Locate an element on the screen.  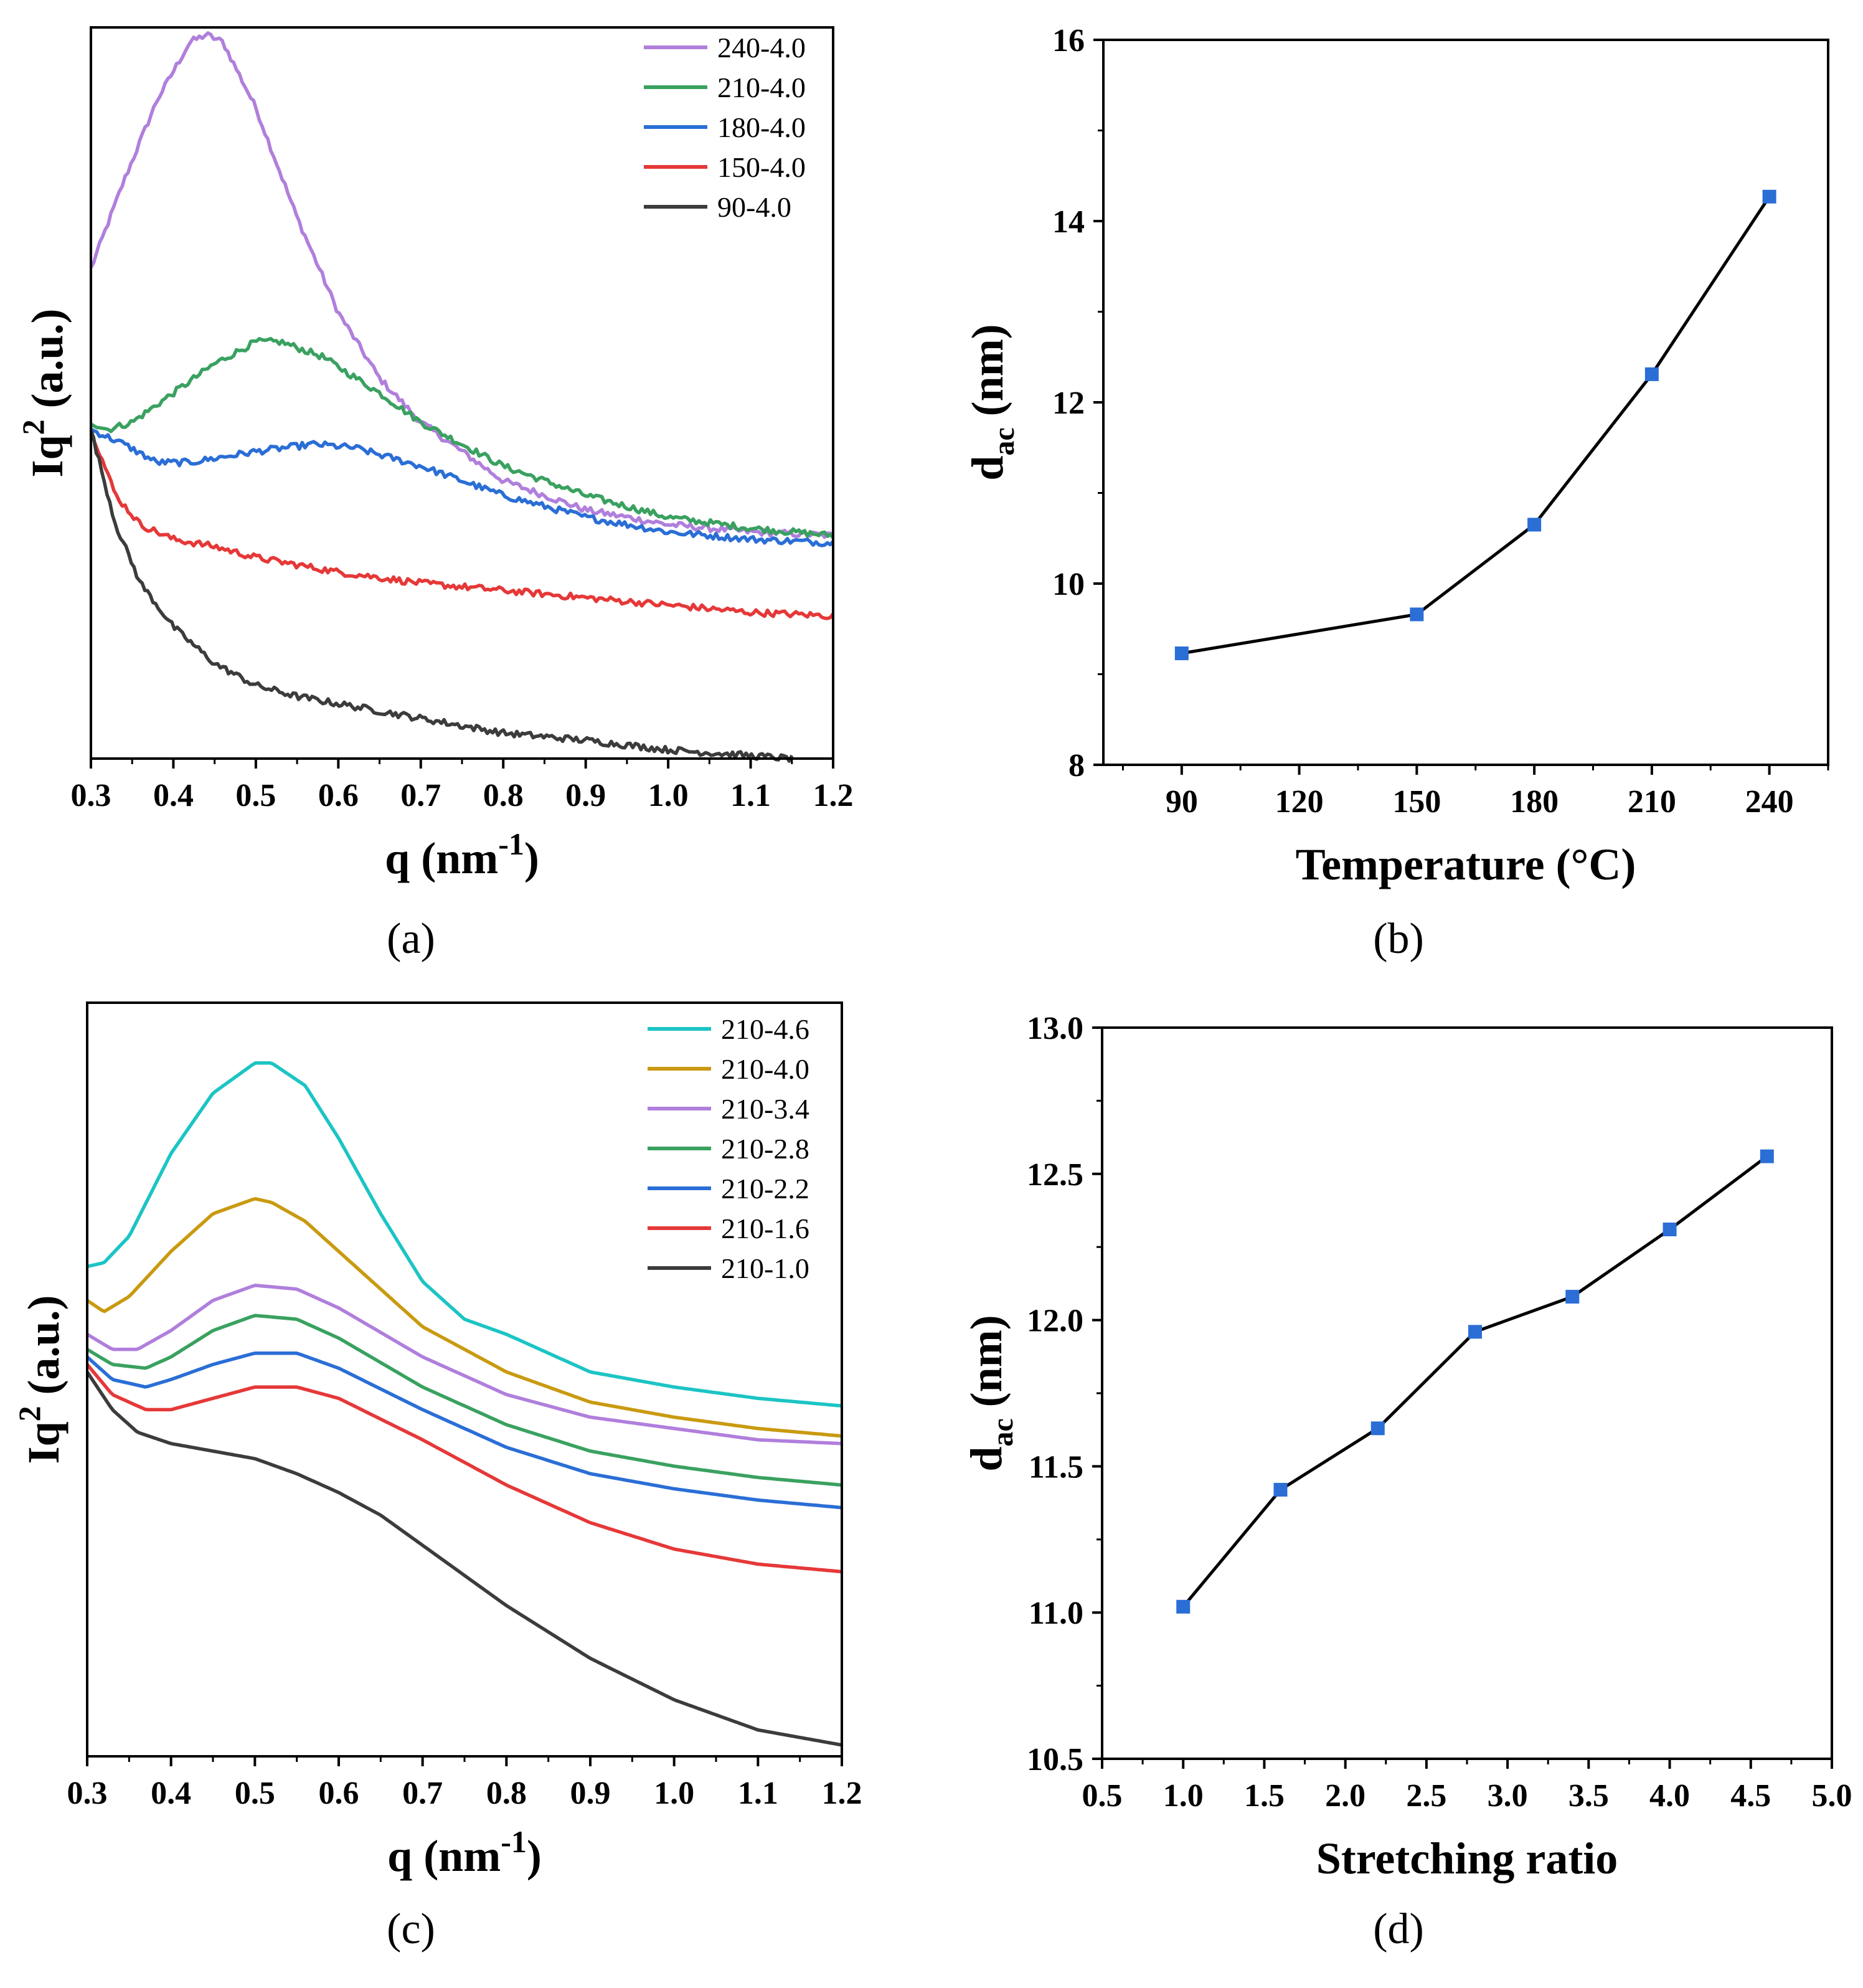
legend-label: 150-4.0 is located at coordinates (762, 167).